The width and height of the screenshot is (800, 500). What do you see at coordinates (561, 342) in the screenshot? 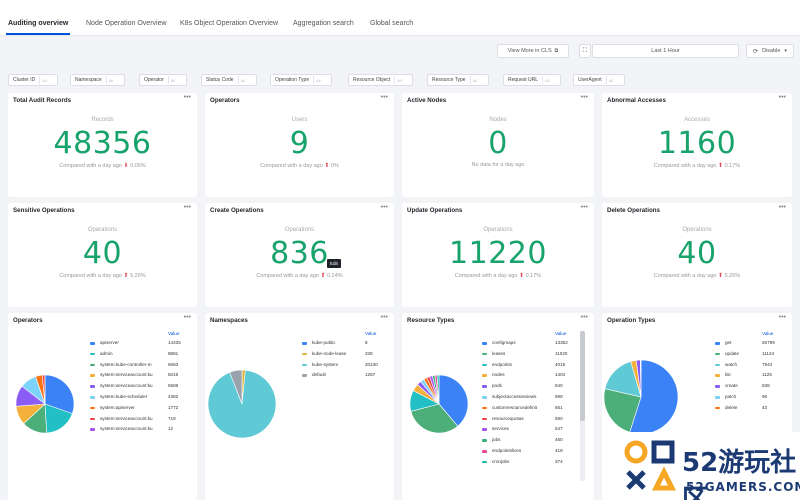
I see `legend-value: 13352` at bounding box center [561, 342].